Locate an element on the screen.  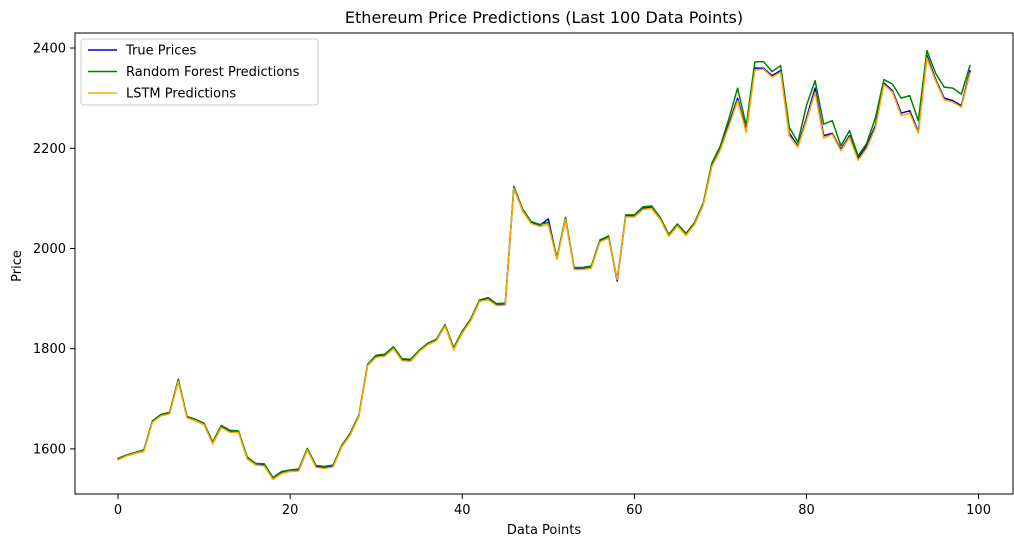
legend-label-2: Random Forest Predictions is located at coordinates (213, 72).